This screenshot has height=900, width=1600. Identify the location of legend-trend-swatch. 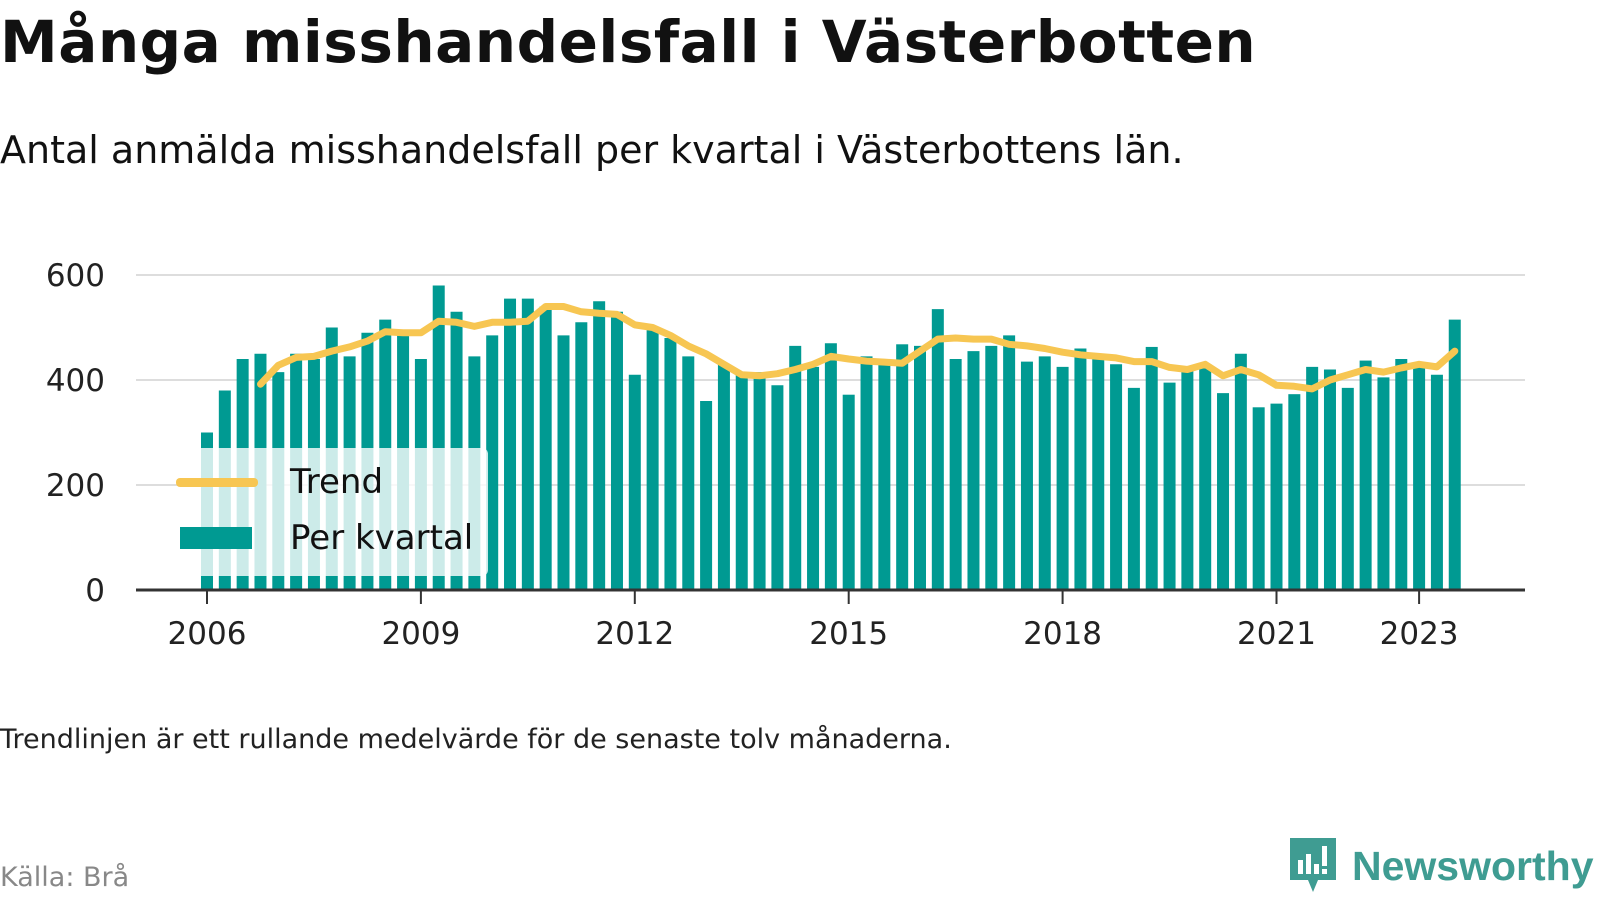
(217, 482).